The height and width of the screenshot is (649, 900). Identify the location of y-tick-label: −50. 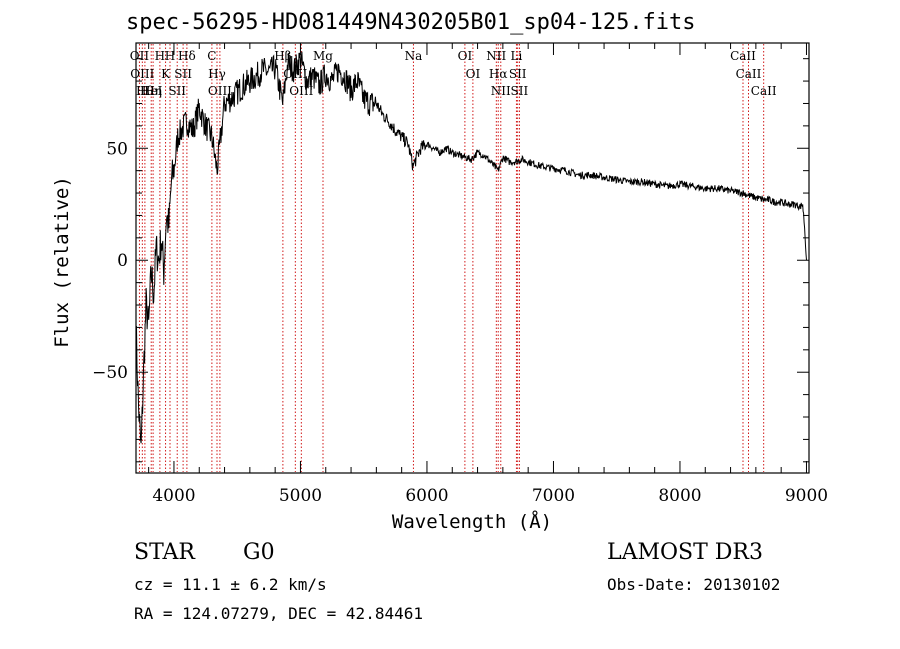
(110, 373).